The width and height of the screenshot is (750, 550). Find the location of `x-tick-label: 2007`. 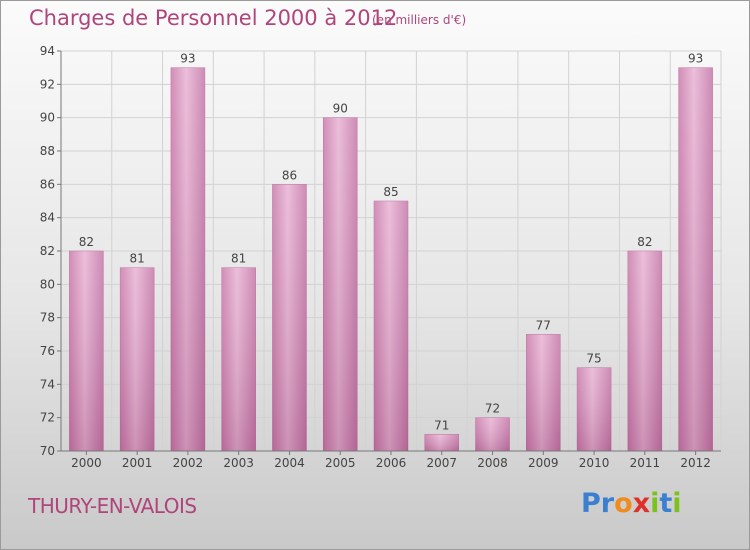

x-tick-label: 2007 is located at coordinates (441, 463).